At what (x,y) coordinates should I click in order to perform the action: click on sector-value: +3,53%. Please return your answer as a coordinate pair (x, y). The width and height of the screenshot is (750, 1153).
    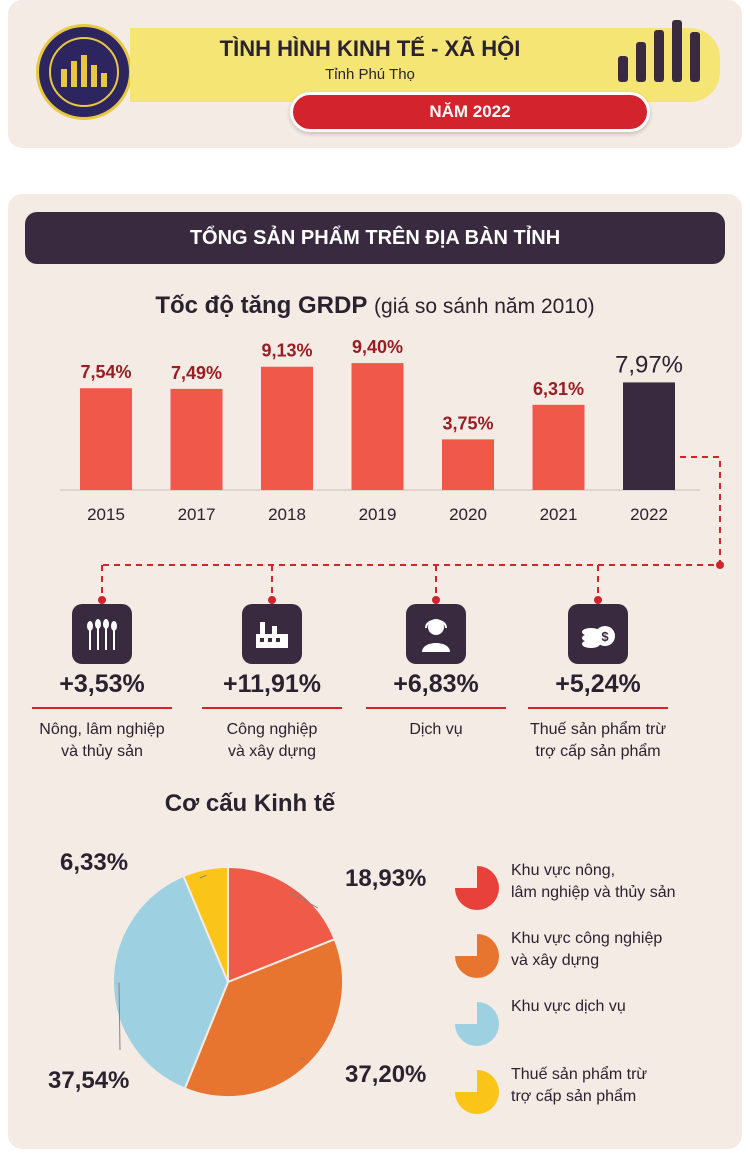
    Looking at the image, I should click on (102, 684).